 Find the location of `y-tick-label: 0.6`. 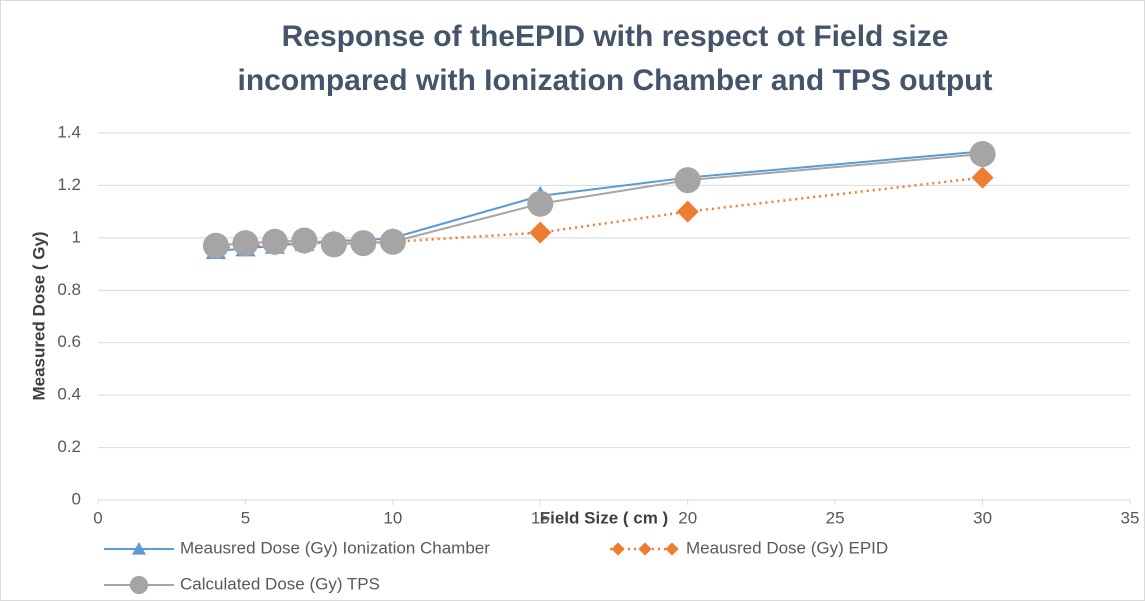

y-tick-label: 0.6 is located at coordinates (69, 341).